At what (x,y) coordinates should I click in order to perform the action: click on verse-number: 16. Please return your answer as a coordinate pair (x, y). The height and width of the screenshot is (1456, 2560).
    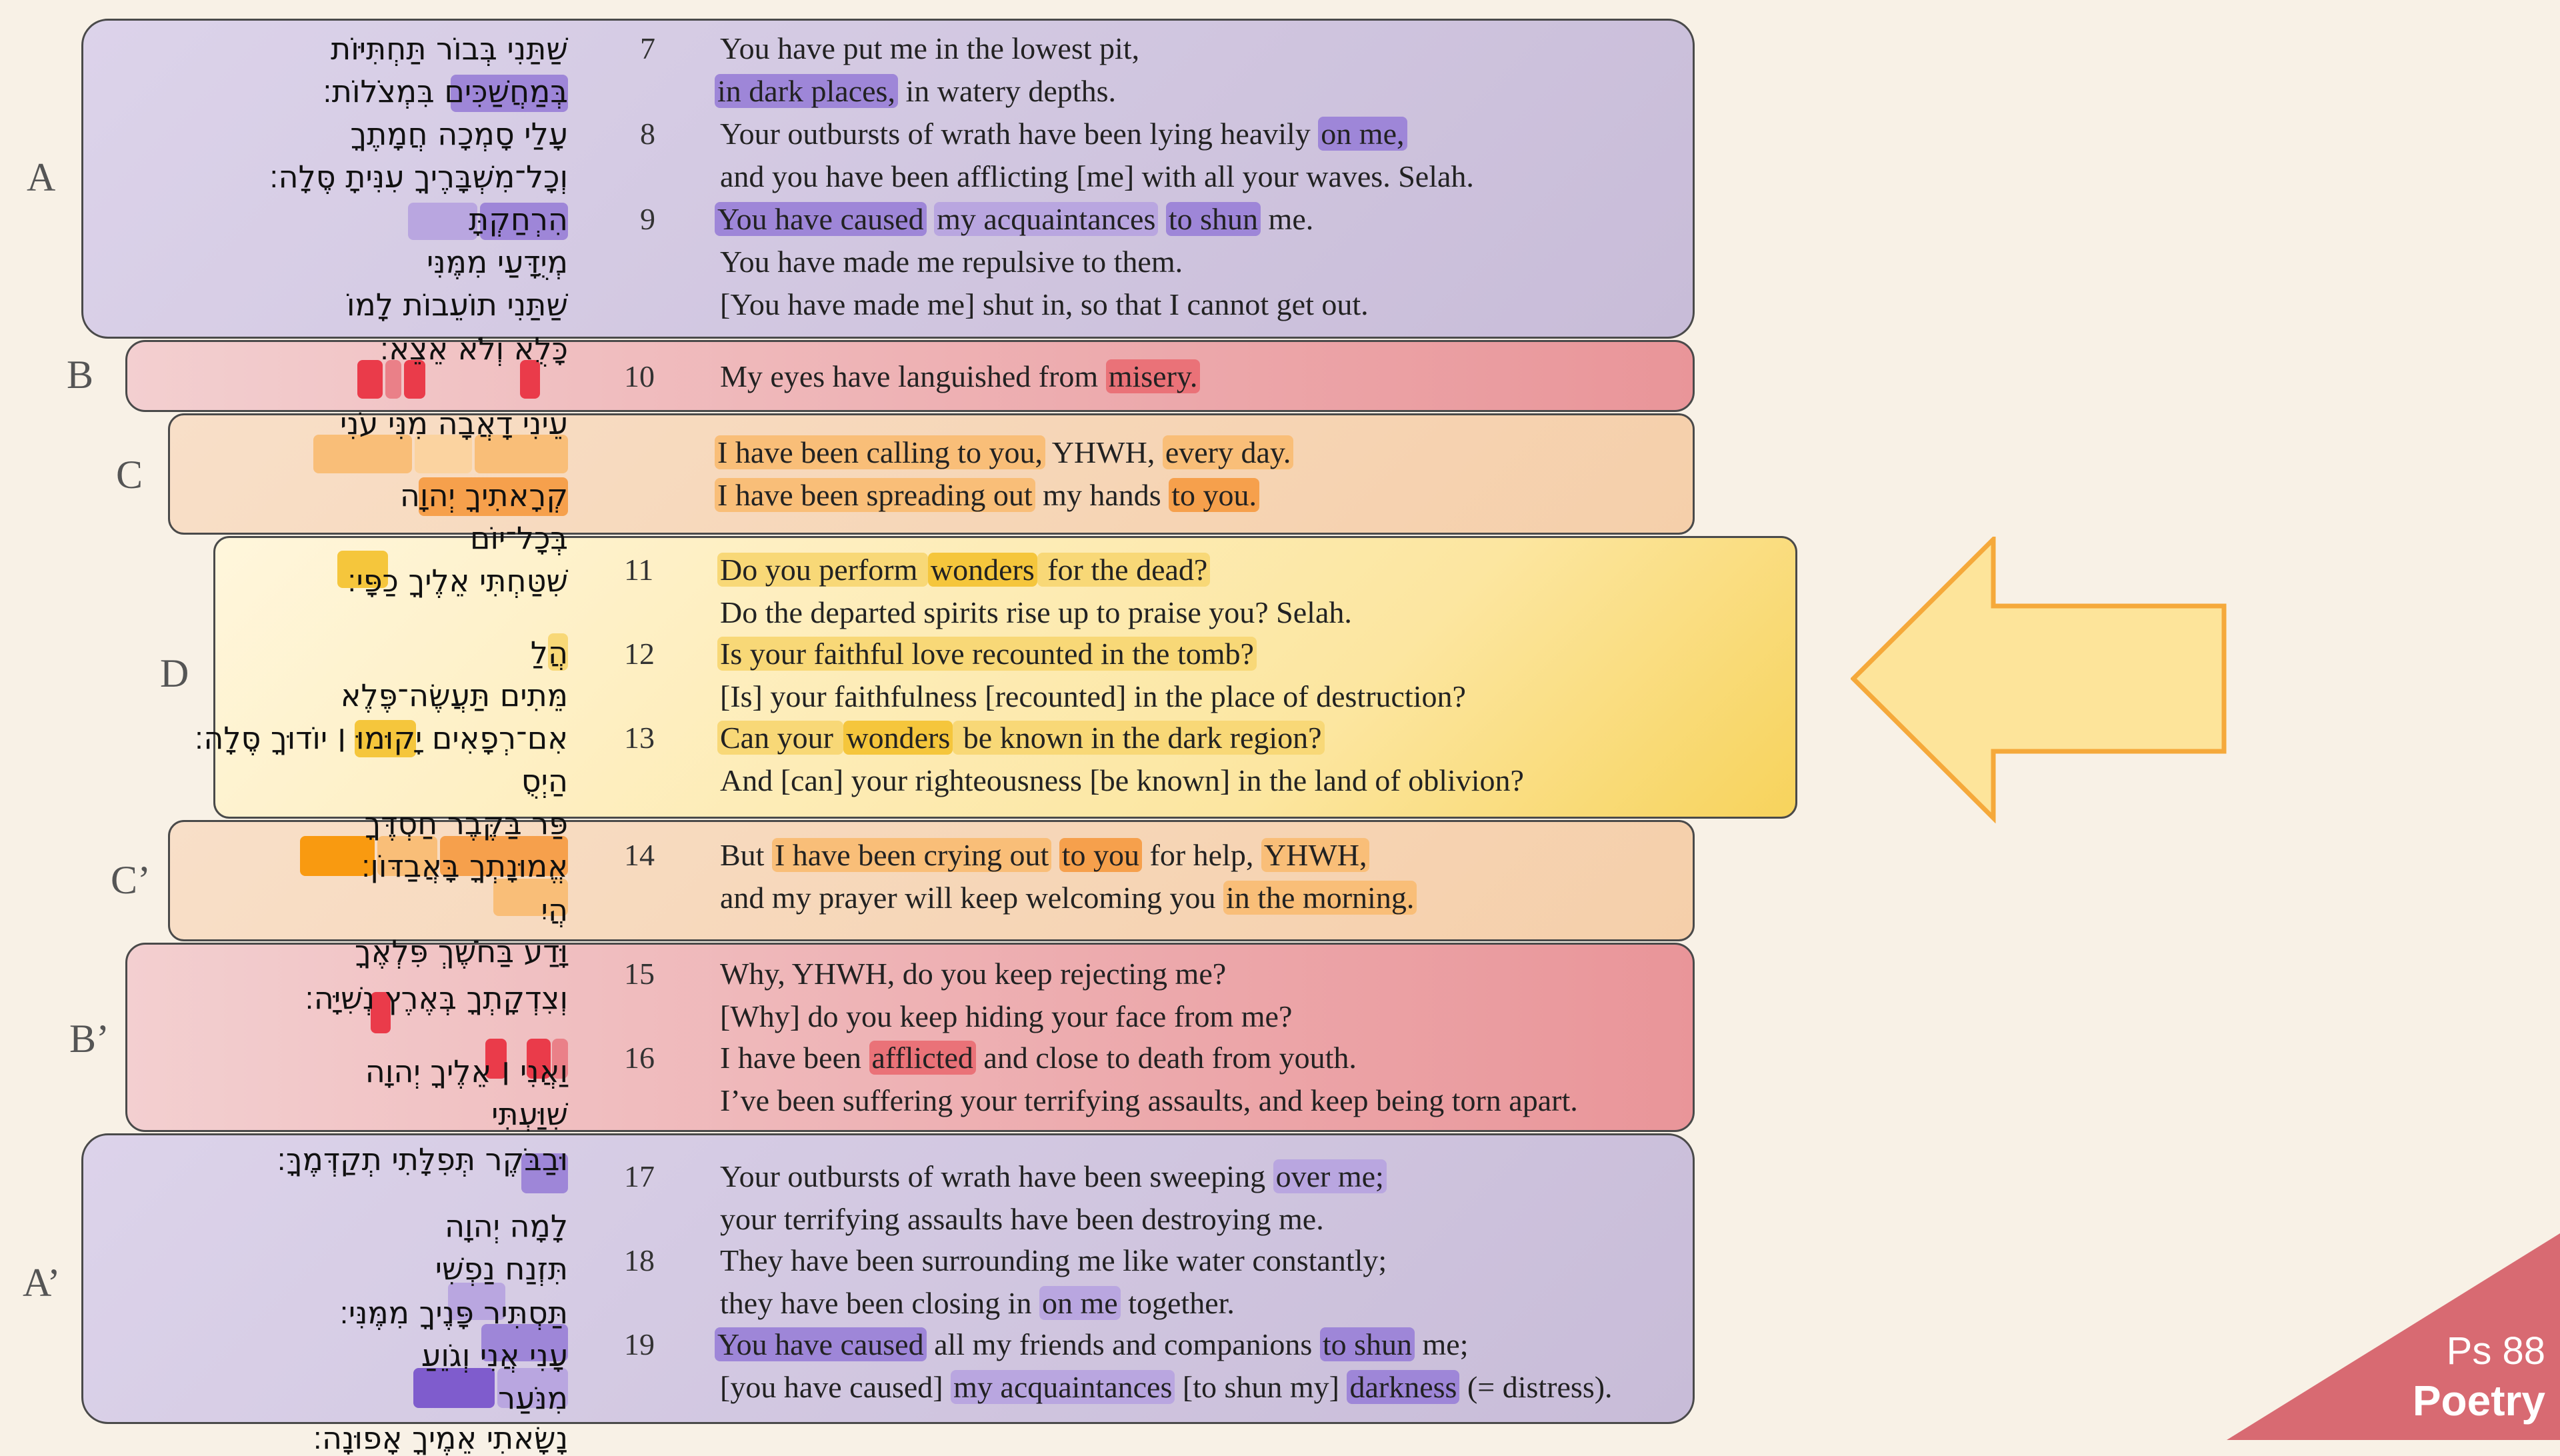
    Looking at the image, I should click on (639, 1058).